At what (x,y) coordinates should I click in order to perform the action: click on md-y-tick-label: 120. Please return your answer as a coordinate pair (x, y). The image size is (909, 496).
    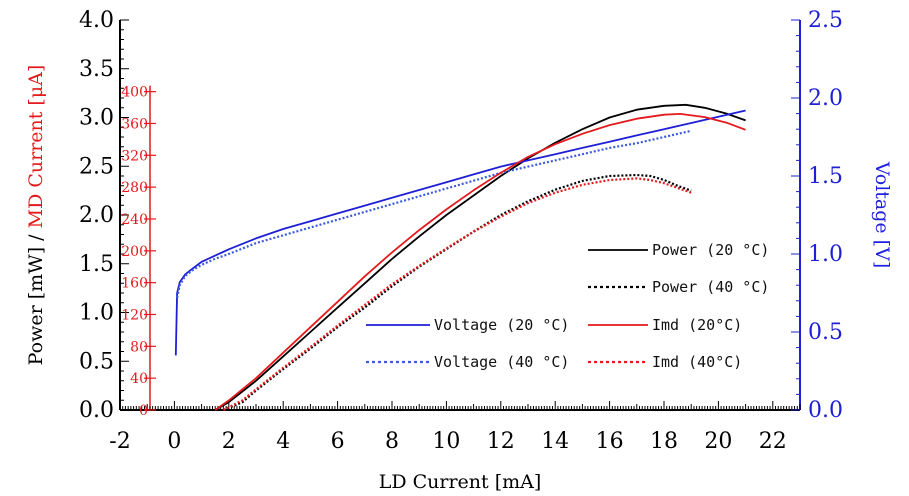
    Looking at the image, I should click on (134, 315).